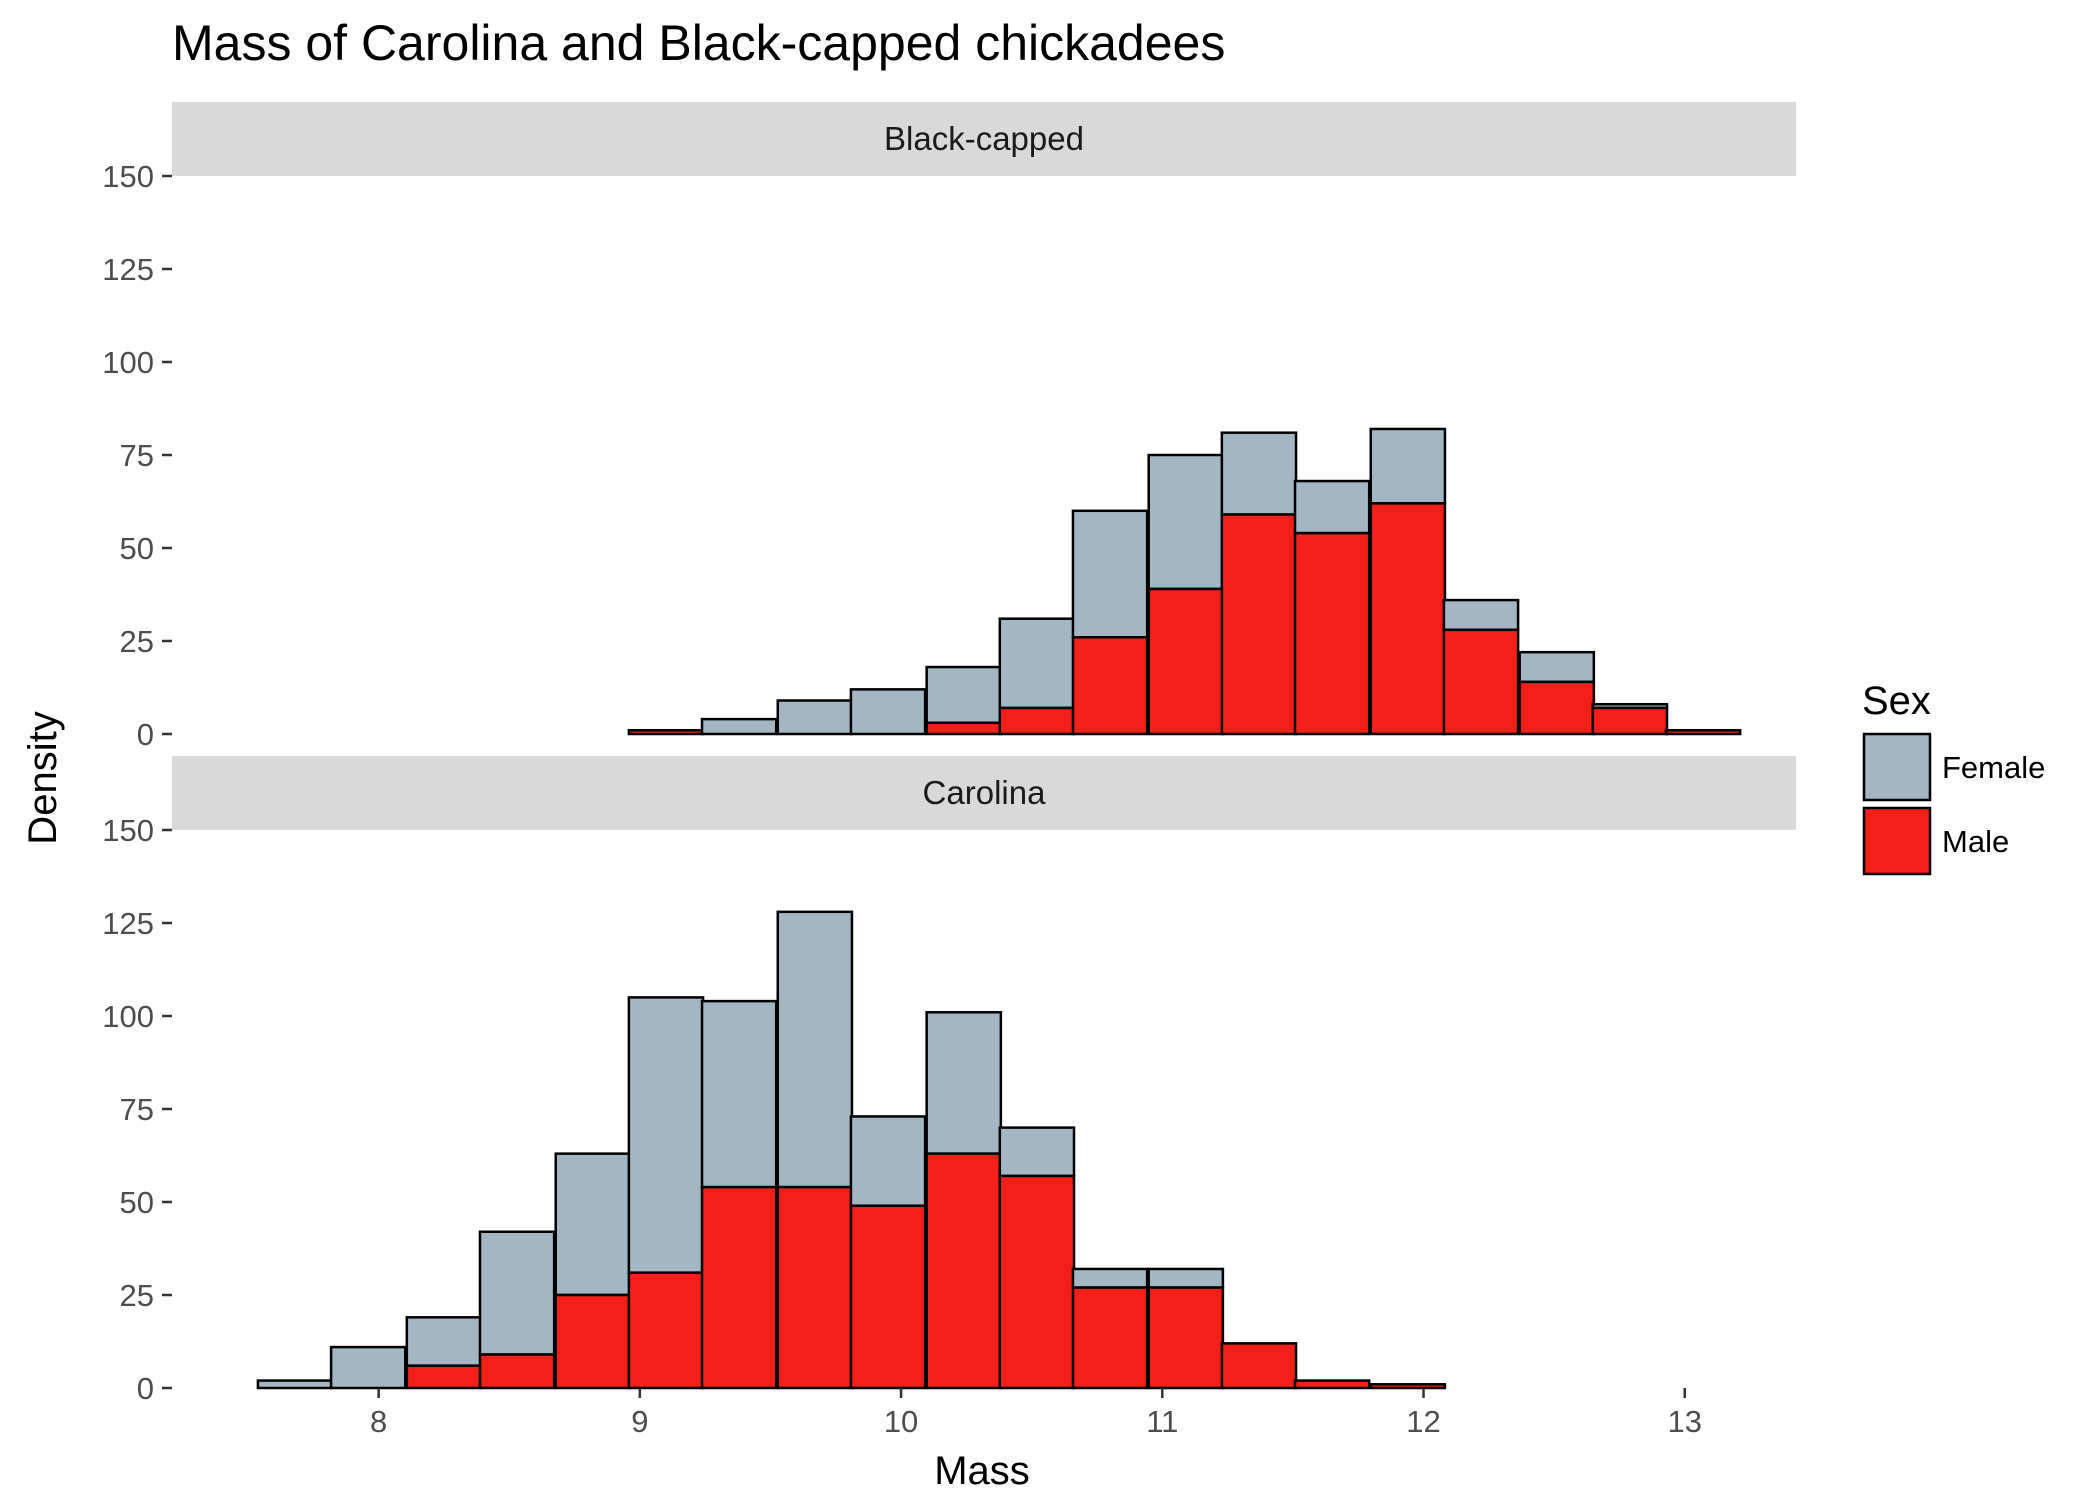 This screenshot has height=1500, width=2100. Describe the element at coordinates (1685, 1421) in the screenshot. I see `x-tick-label: 13` at that location.